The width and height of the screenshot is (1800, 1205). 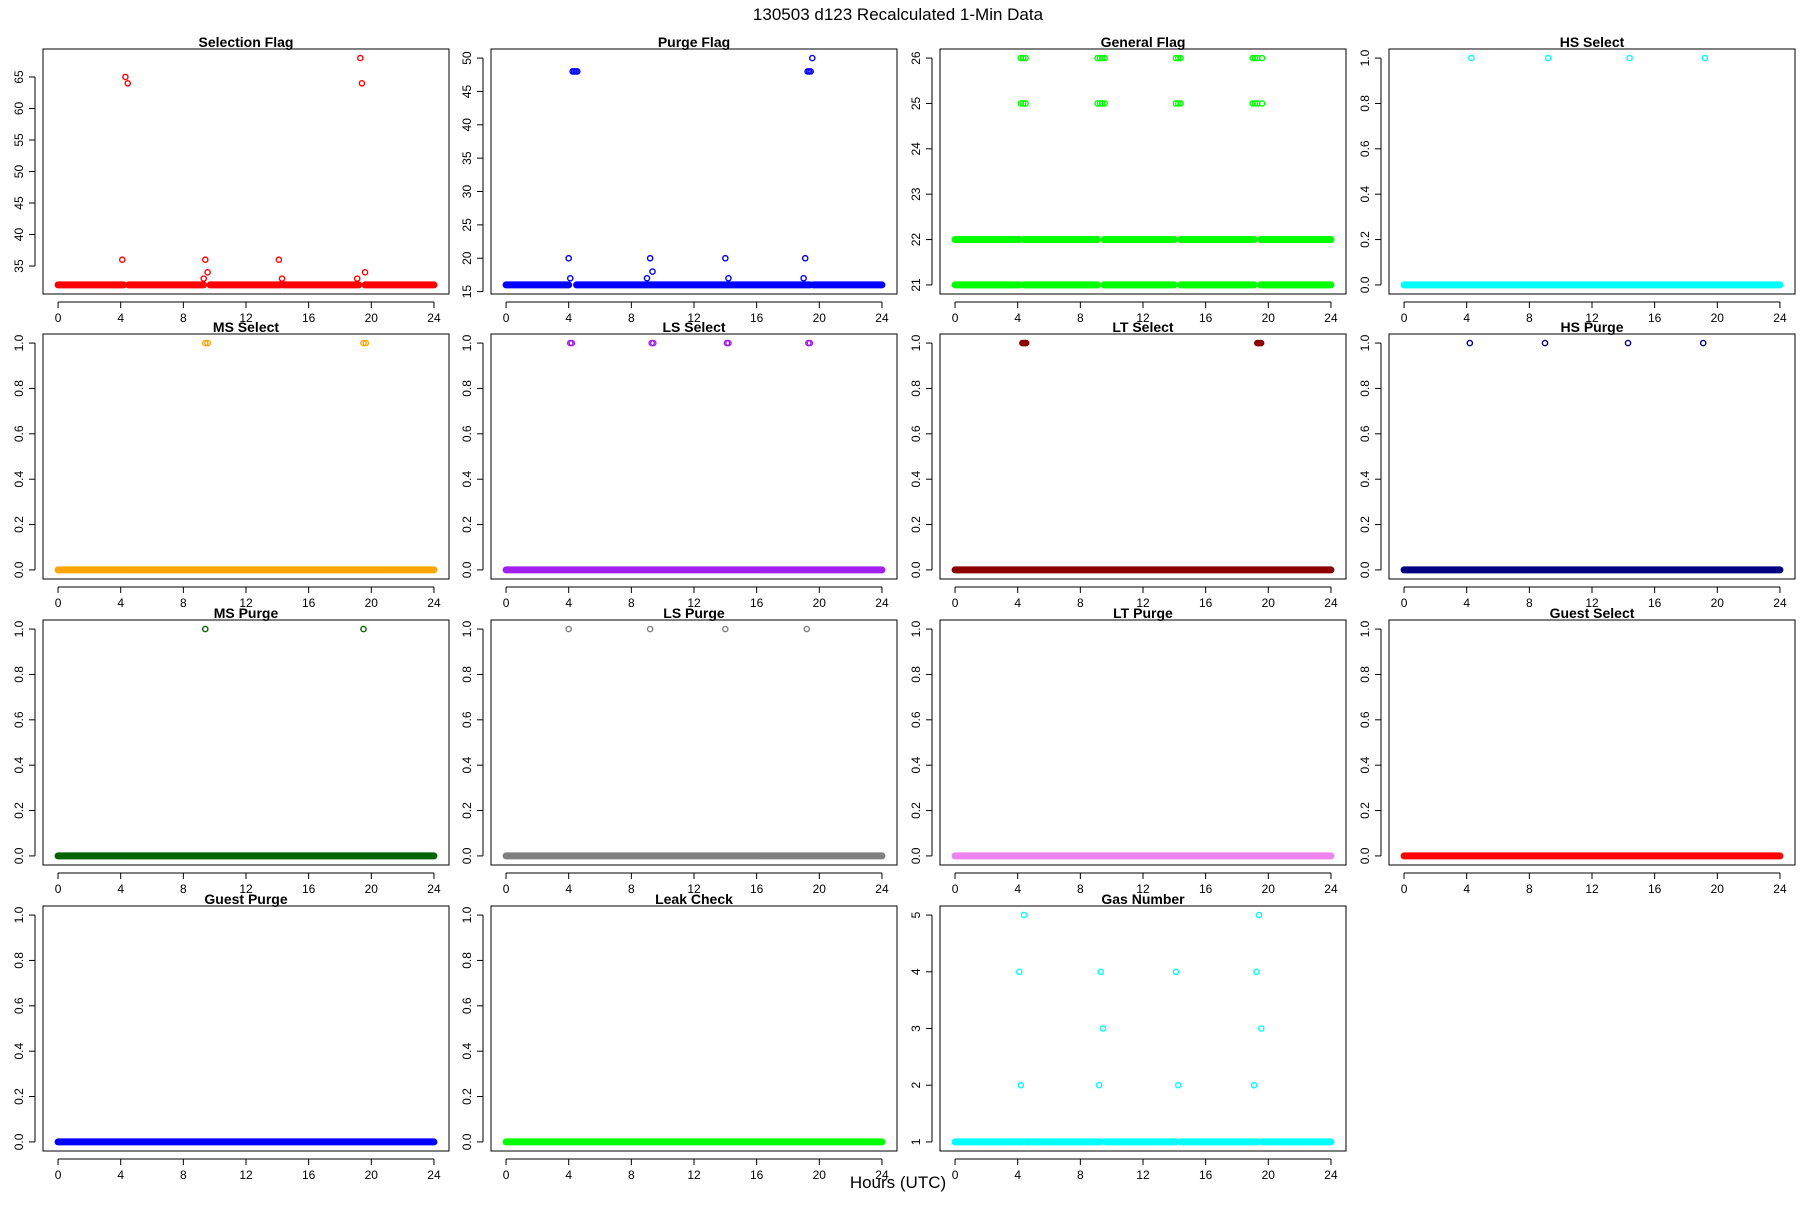 What do you see at coordinates (916, 1028) in the screenshot?
I see `y-tick-label: 3` at bounding box center [916, 1028].